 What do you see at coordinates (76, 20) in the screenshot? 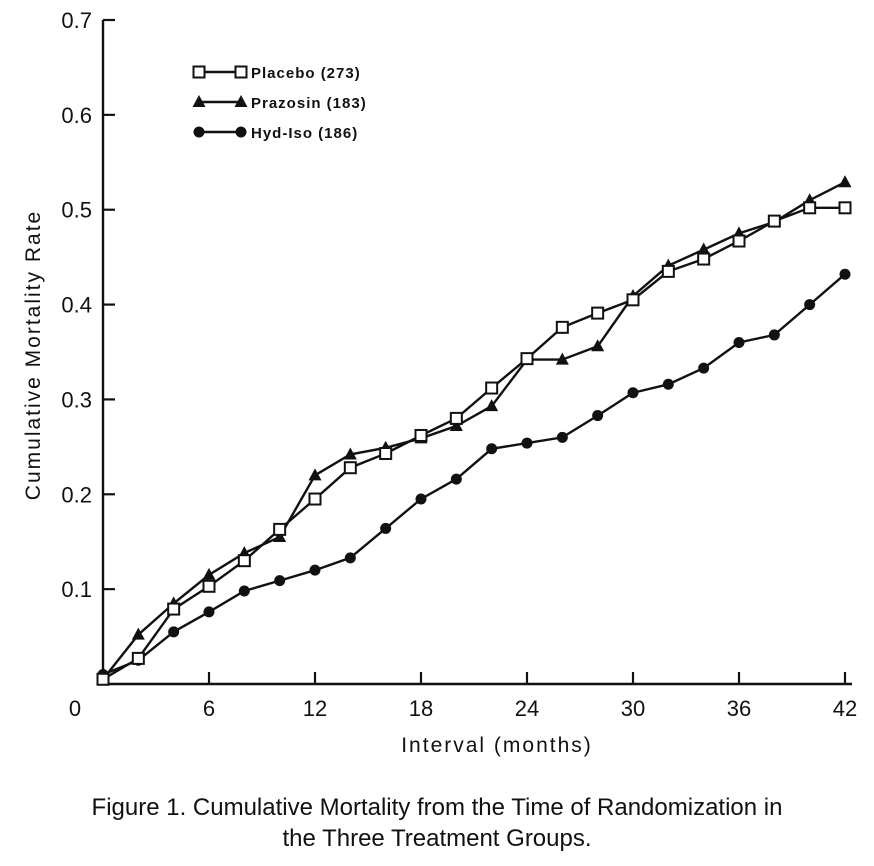
I see `y-tick-label: 0.7` at bounding box center [76, 20].